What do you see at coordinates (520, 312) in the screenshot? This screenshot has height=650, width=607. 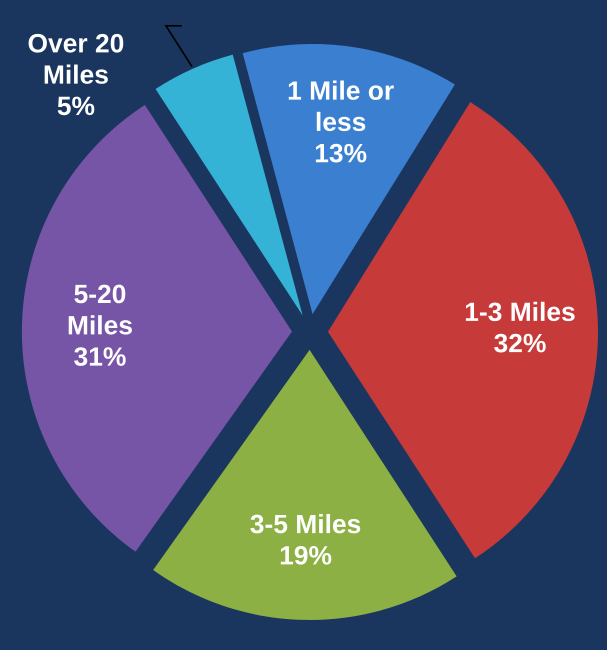 I see `slice-label: 1-3 Miles` at bounding box center [520, 312].